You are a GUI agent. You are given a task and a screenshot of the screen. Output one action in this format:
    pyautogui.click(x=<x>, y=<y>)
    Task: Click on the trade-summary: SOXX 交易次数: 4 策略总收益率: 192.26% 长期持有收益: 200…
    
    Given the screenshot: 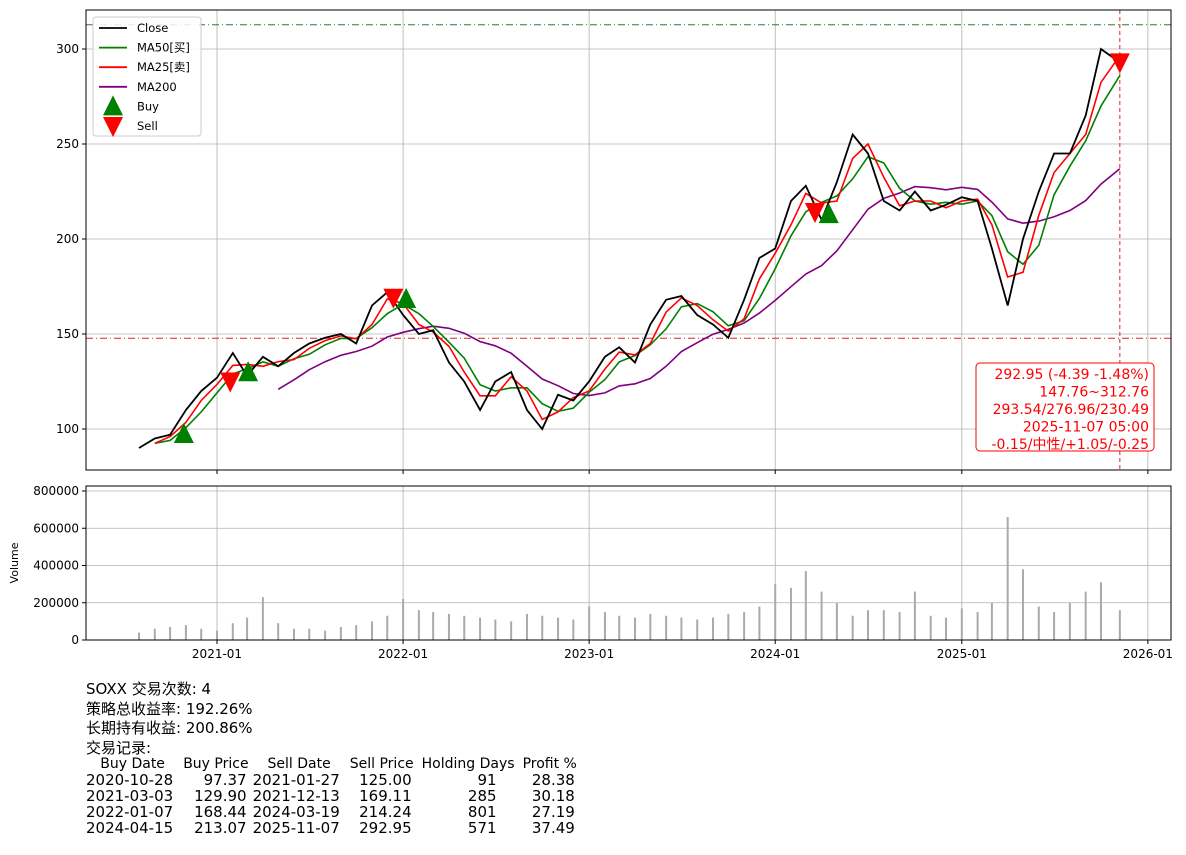 What is the action you would take?
    pyautogui.click(x=333, y=758)
    